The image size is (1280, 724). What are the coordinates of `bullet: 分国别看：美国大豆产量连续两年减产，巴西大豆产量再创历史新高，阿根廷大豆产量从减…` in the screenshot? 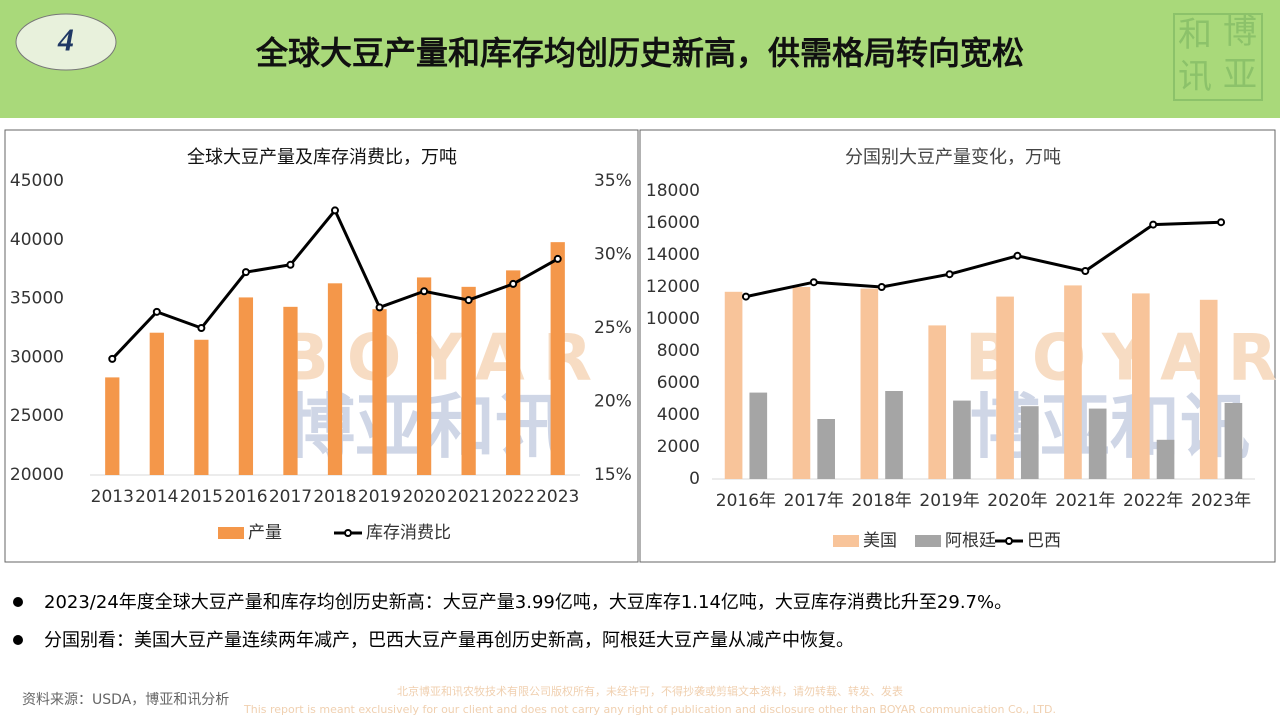 It's located at (449, 640).